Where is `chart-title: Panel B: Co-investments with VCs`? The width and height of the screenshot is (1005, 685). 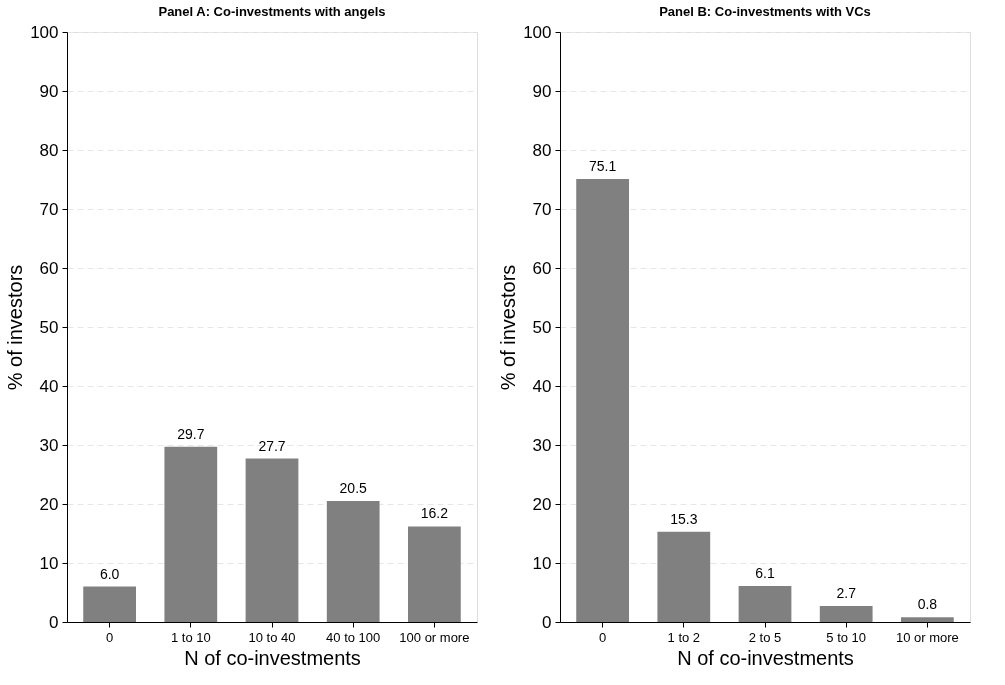
chart-title: Panel B: Co-investments with VCs is located at coordinates (765, 11).